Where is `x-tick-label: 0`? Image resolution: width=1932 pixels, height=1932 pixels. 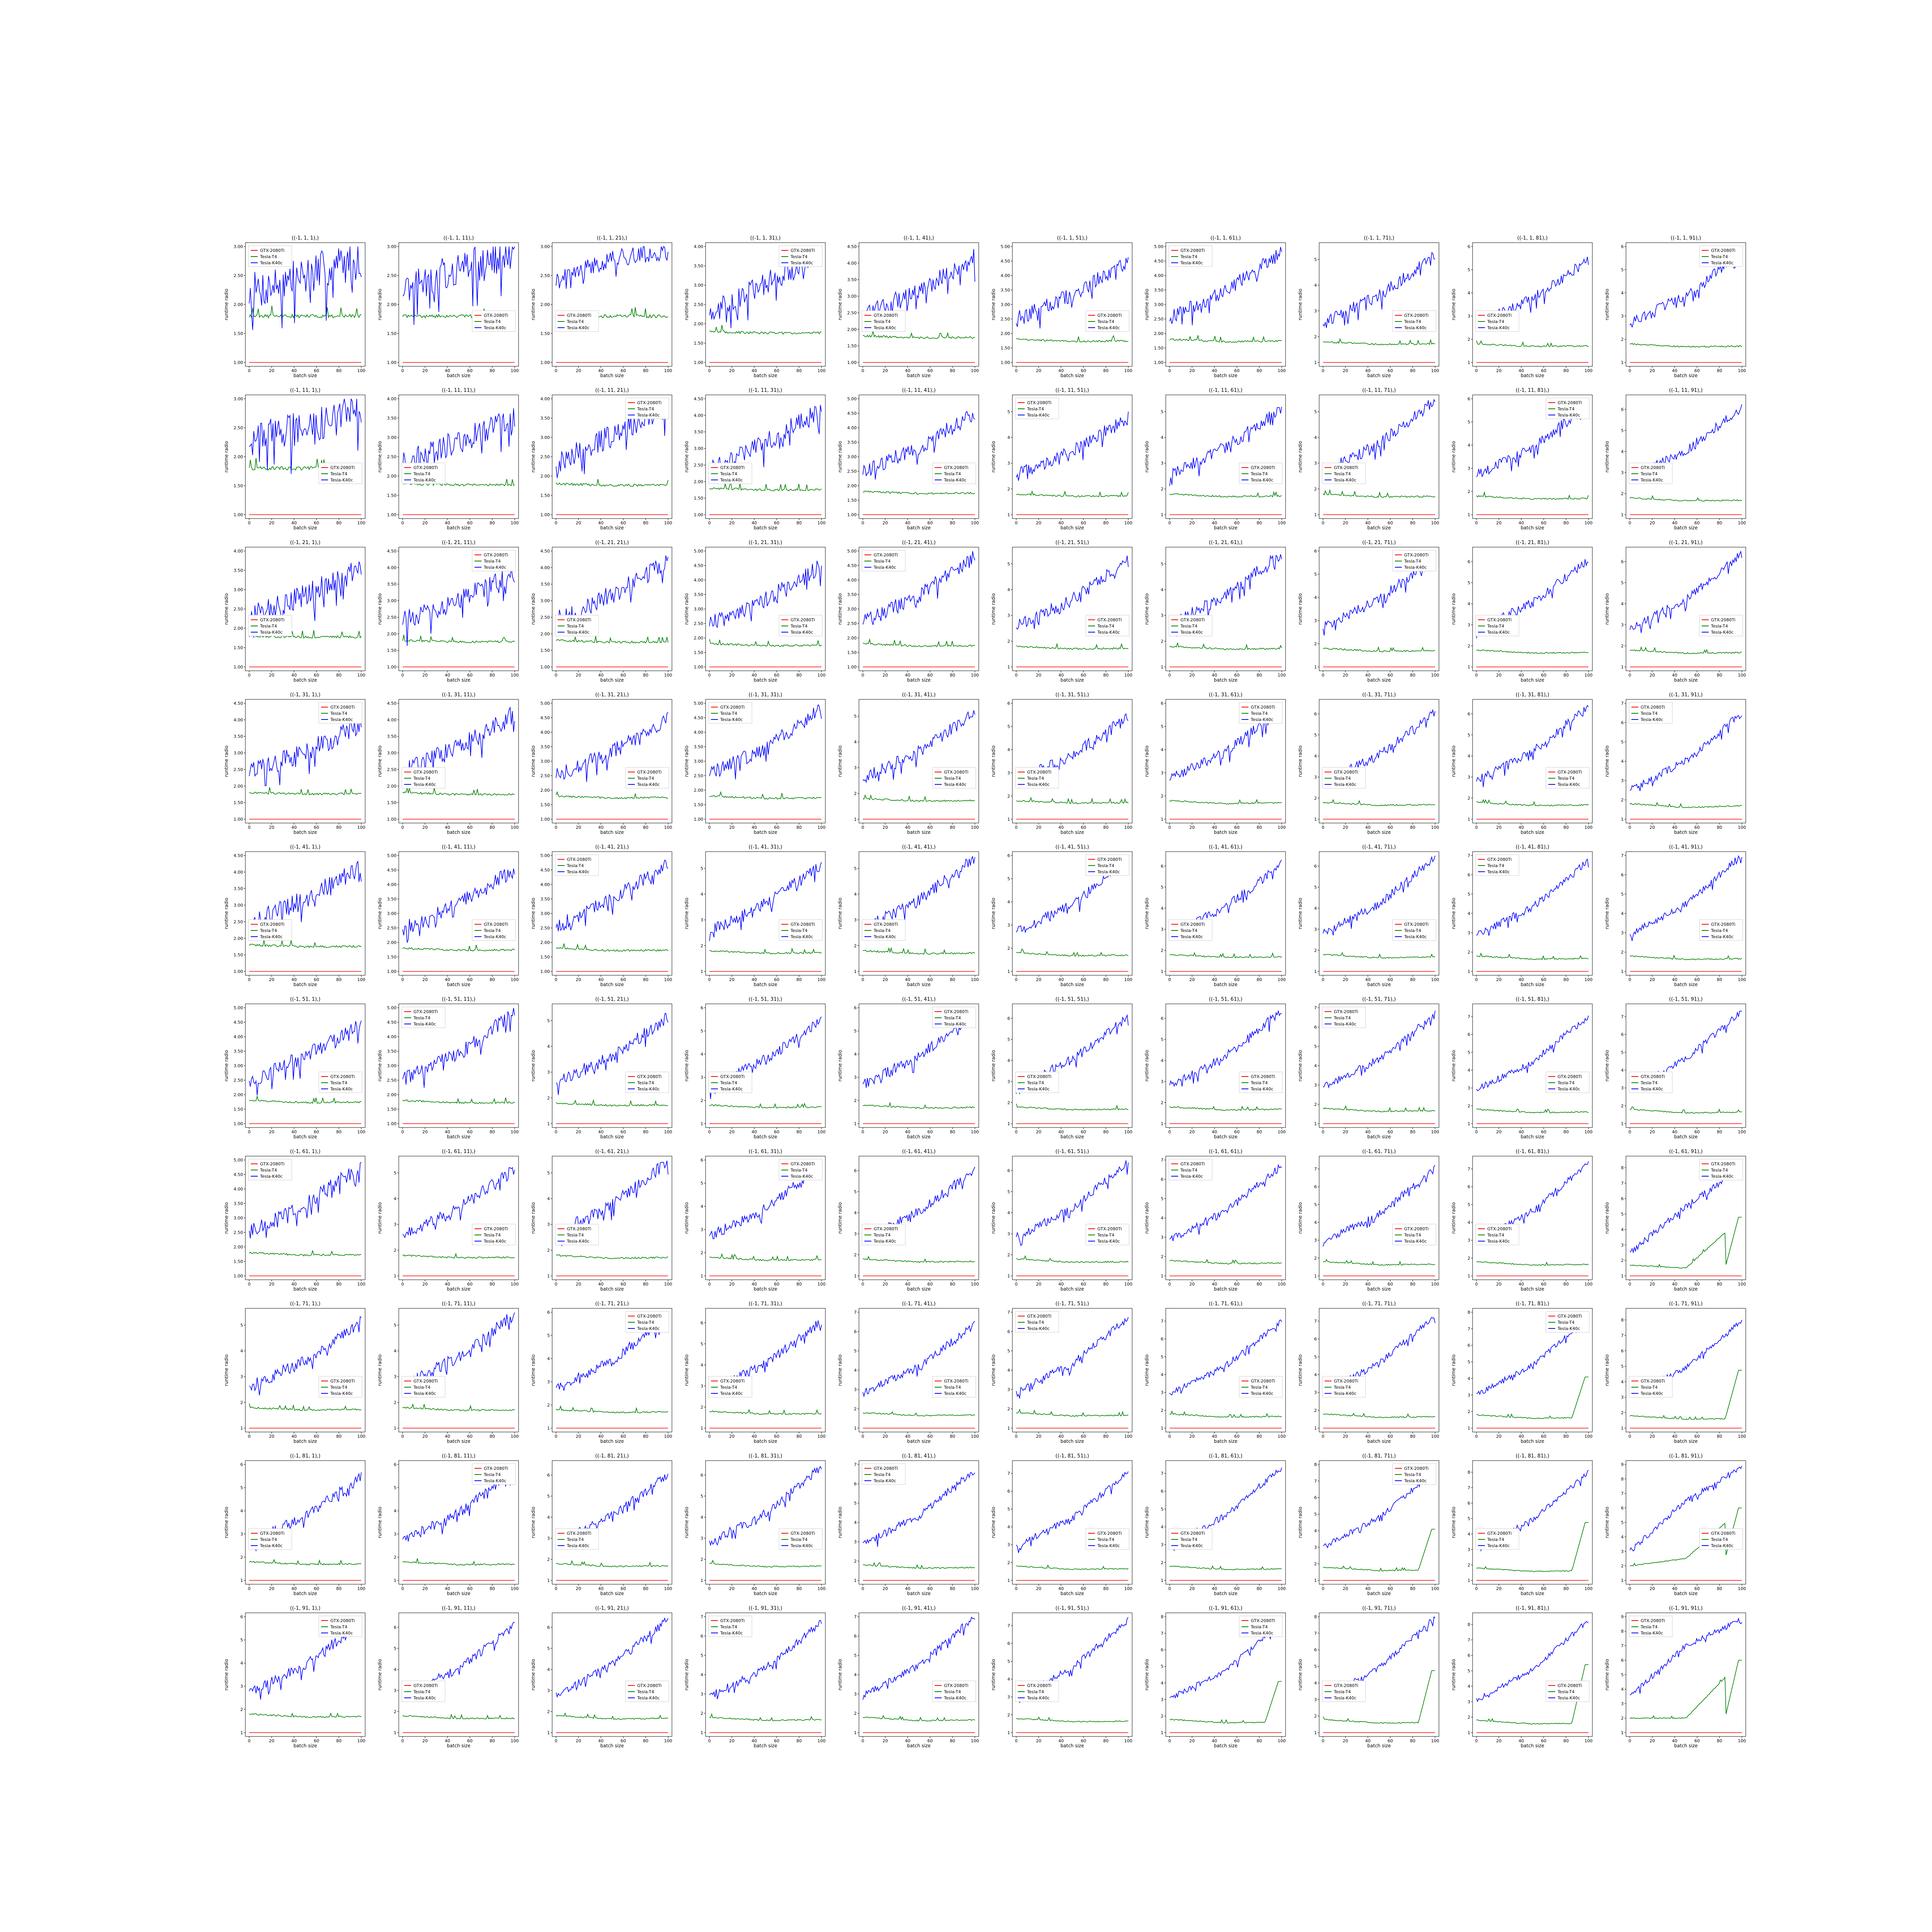 x-tick-label: 0 is located at coordinates (709, 371).